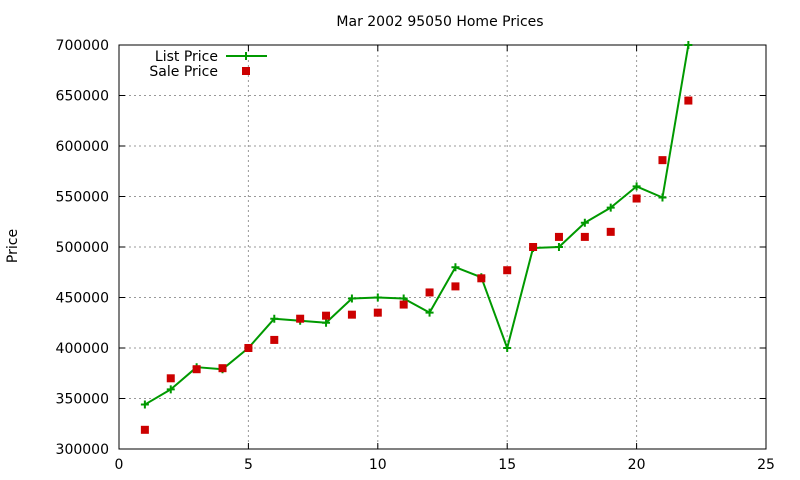 The width and height of the screenshot is (800, 480). Describe the element at coordinates (82, 147) in the screenshot. I see `y-tick-label: 600000` at that location.